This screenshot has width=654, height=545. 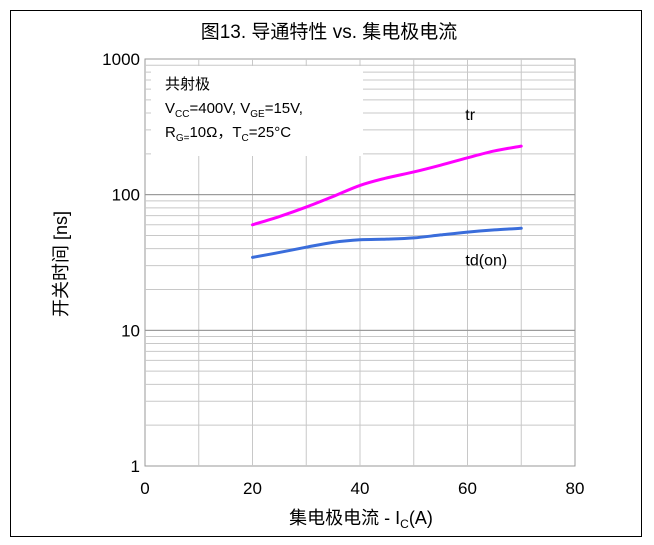 I want to click on x-tick-label: 20, so click(x=252, y=488).